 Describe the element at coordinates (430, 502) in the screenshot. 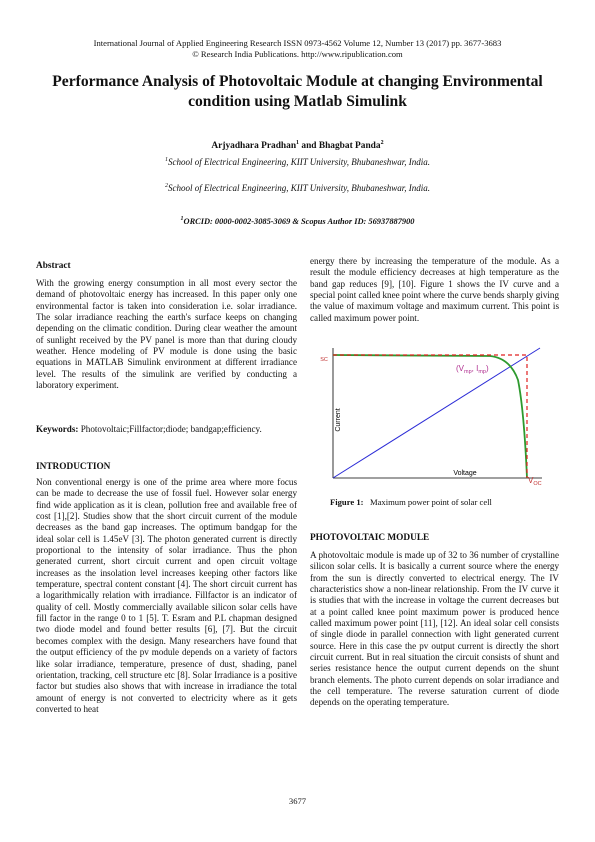

I see `caption-text: Maximum power point of solar cell` at that location.